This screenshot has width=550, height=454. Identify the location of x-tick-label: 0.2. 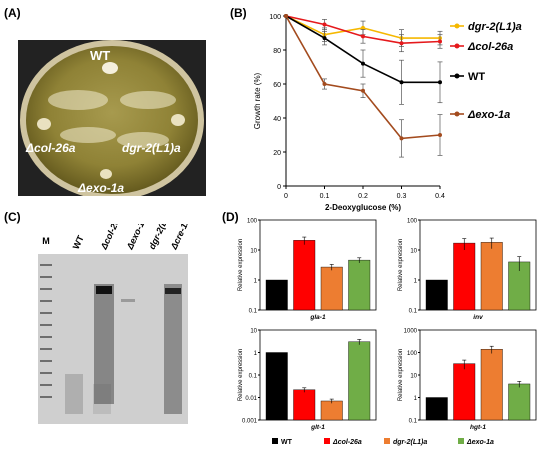
(363, 196).